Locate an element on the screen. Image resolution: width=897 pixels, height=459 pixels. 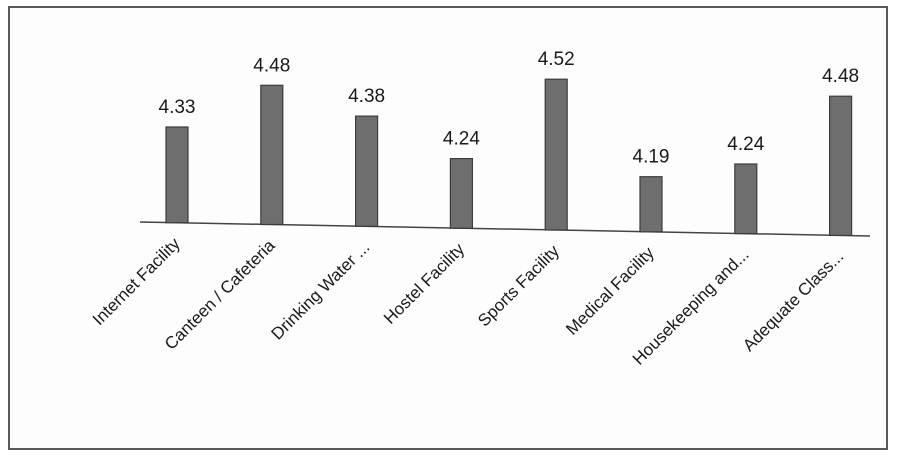
data-label-0: 4.33 is located at coordinates (177, 107).